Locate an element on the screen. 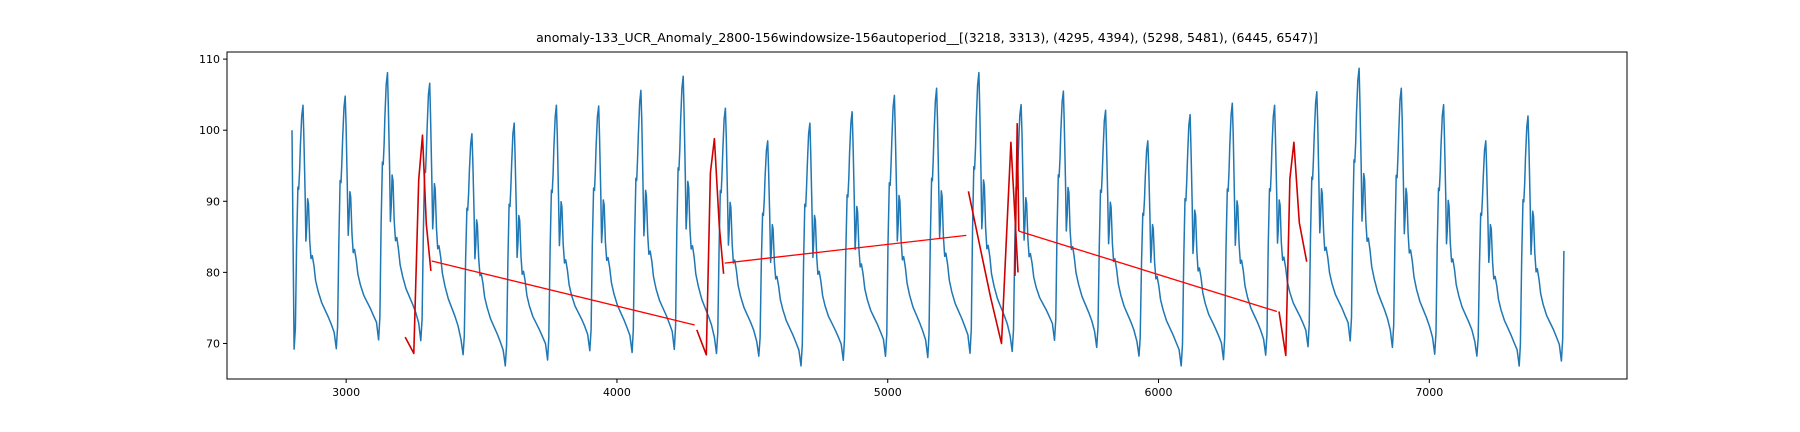 The height and width of the screenshot is (432, 1800). y-tick-label: 90 is located at coordinates (213, 201).